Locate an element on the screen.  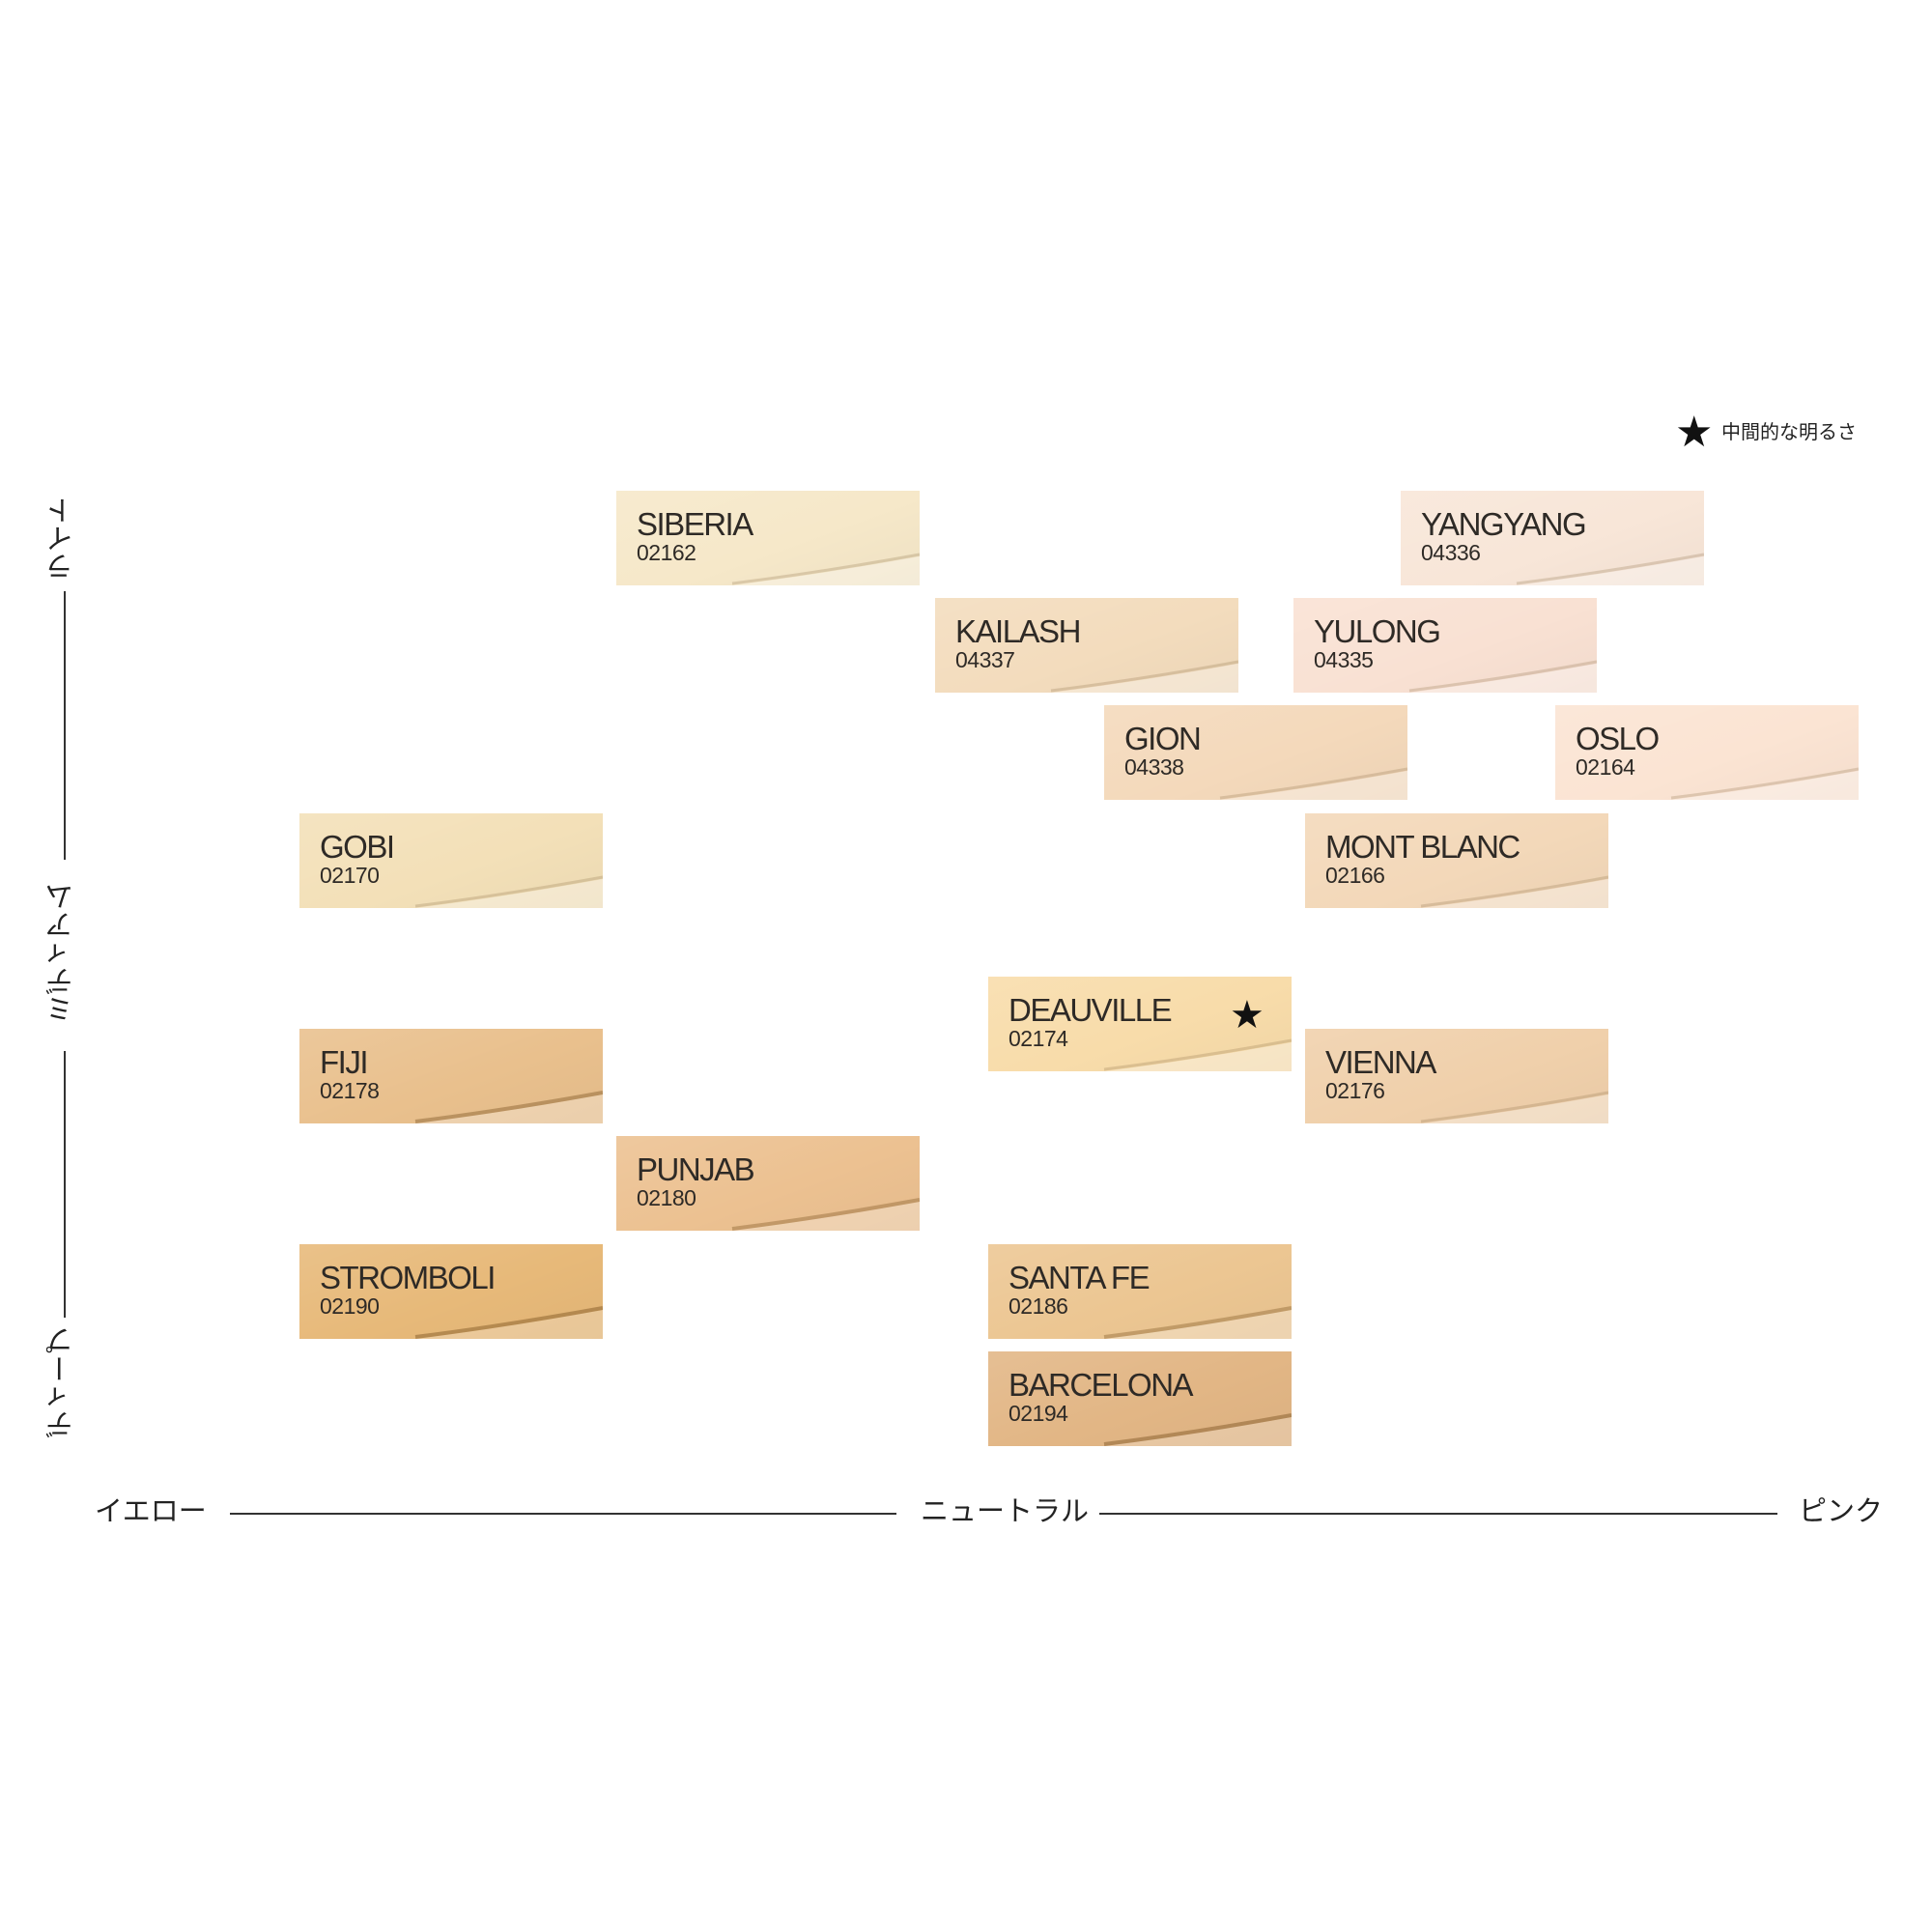
shade-name: PUNJAB is located at coordinates (696, 1169).